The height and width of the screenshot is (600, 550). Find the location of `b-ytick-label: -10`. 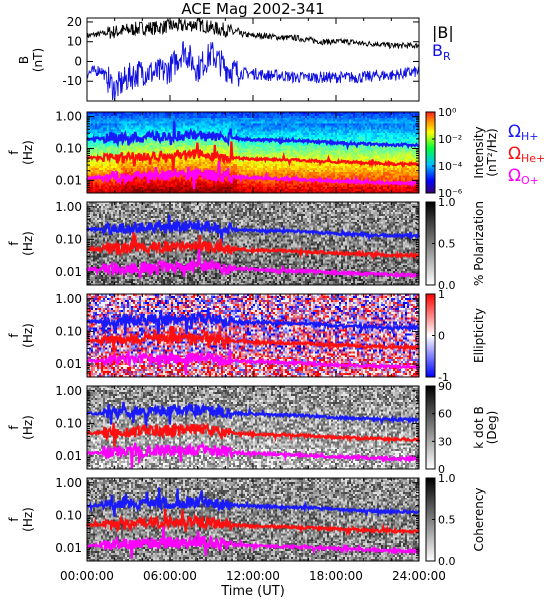

b-ytick-label: -10 is located at coordinates (72, 81).